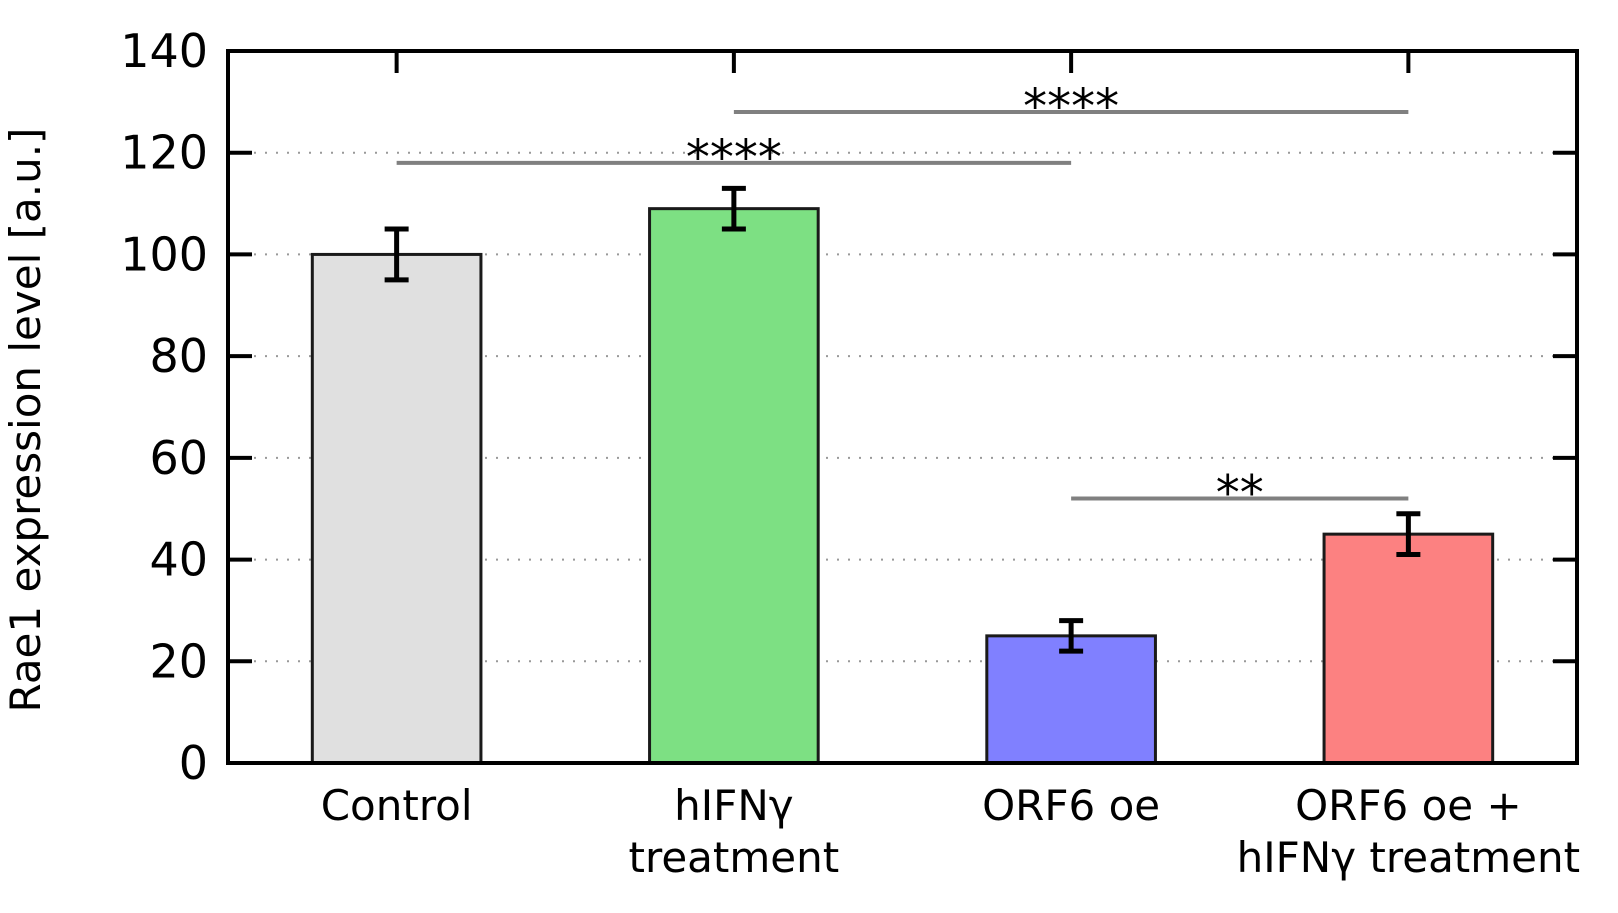 This screenshot has width=1618, height=913. I want to click on x-category-label: hIFNγ, so click(733, 805).